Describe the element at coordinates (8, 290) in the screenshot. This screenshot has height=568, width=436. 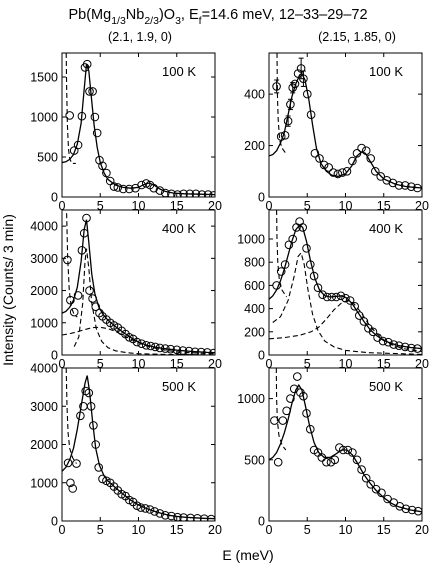
I see `y-axis-label: Intensity (Counts/ 3 min)` at that location.